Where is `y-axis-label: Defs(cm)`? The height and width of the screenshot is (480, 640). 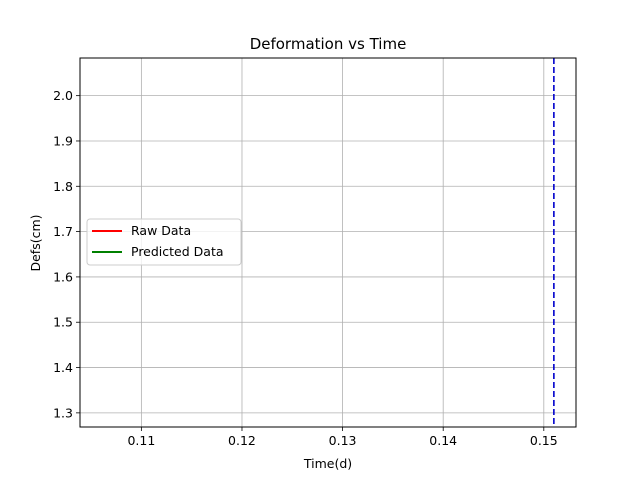 y-axis-label: Defs(cm) is located at coordinates (35, 242).